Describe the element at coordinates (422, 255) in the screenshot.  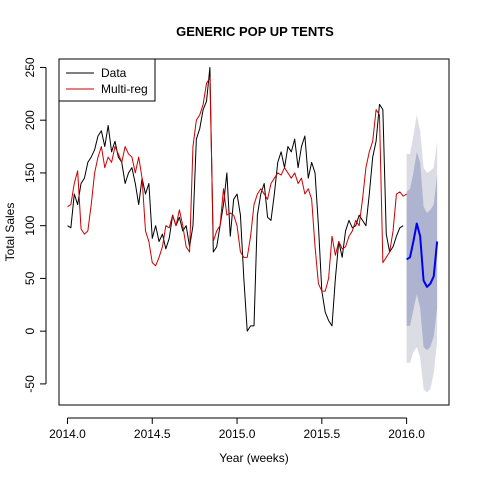
I see `series-line-forecast-mean` at that location.